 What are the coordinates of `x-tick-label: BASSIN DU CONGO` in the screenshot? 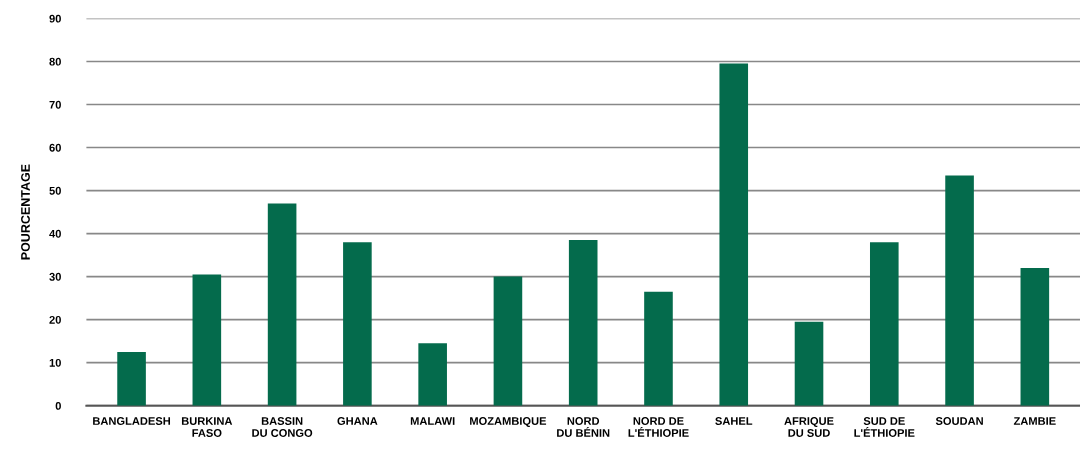 It's located at (282, 427).